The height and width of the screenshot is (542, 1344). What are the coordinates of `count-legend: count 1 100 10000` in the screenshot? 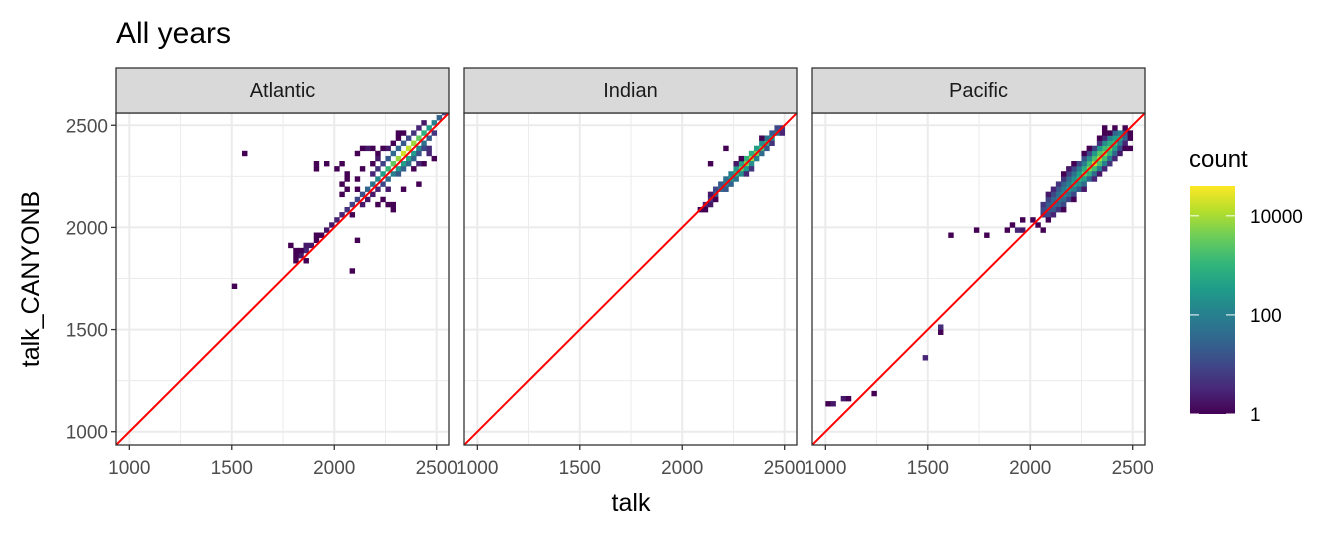 It's located at (1246, 286).